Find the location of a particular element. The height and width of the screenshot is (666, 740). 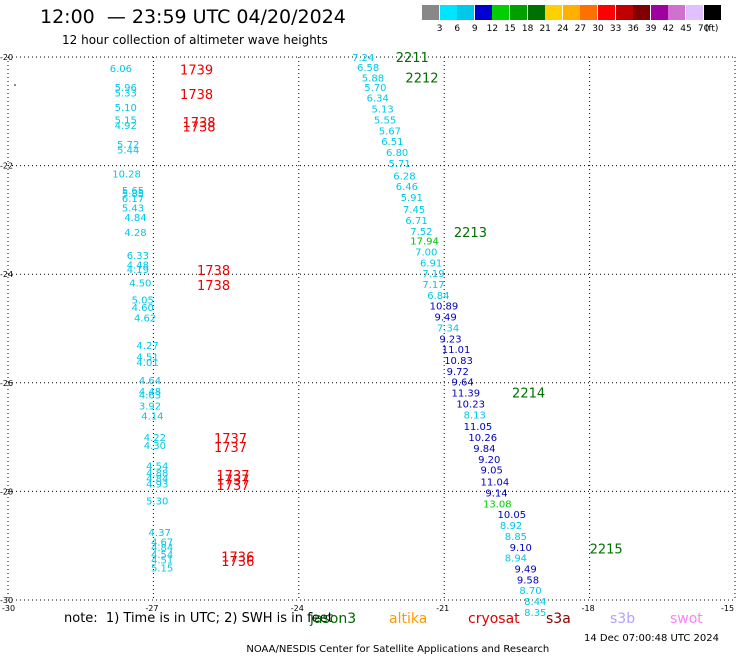

wave-height-value: 4.14 is located at coordinates (152, 416).